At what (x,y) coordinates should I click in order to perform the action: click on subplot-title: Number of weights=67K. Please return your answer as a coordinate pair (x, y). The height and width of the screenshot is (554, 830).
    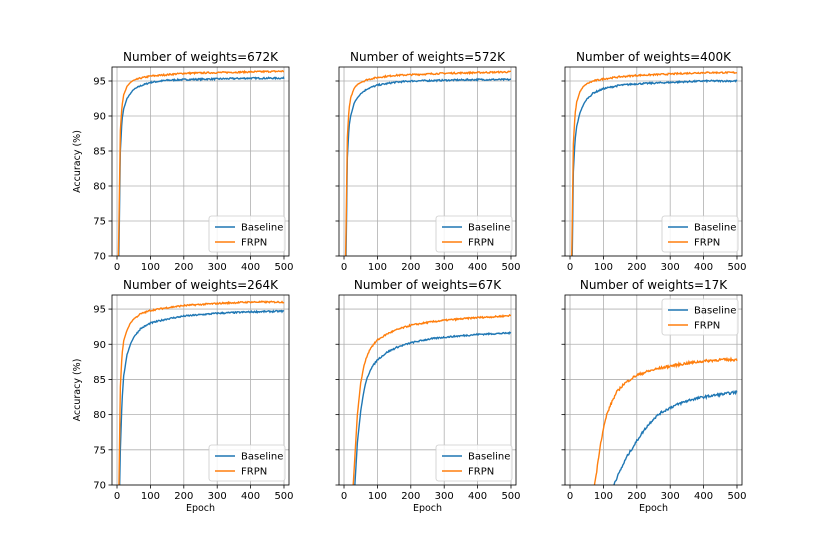
    Looking at the image, I should click on (428, 285).